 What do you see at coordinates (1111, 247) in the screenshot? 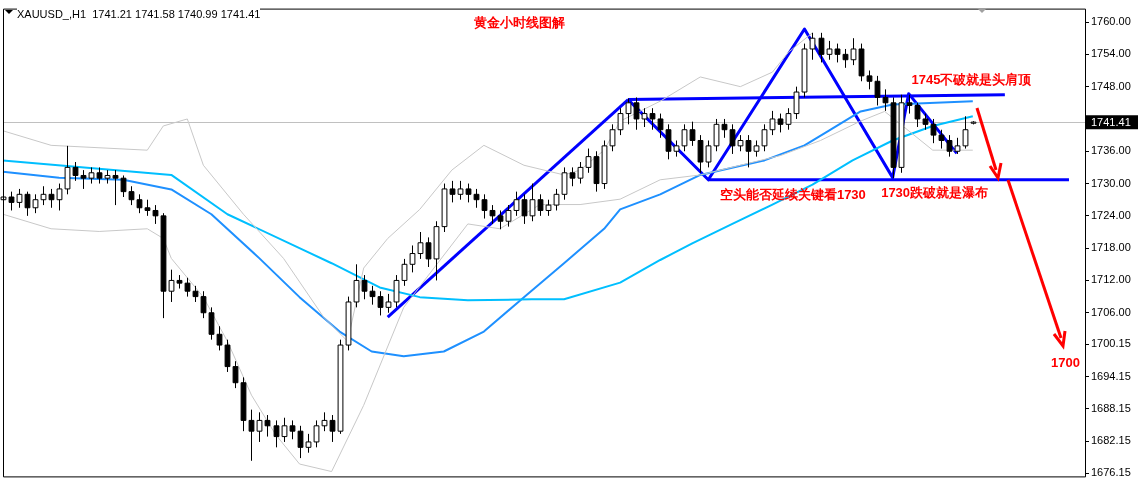
I see `y-tick-label: 1718.00` at bounding box center [1111, 247].